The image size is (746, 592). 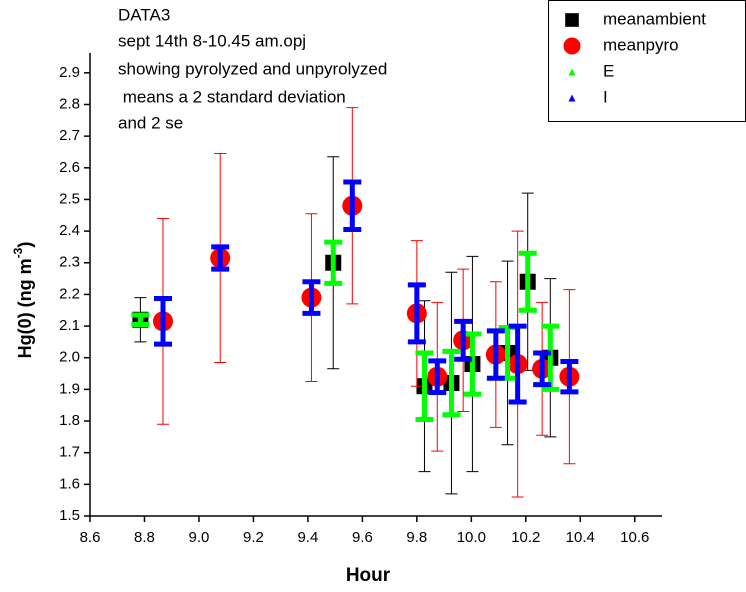 I want to click on x-tick-label: 8.8, so click(x=144, y=537).